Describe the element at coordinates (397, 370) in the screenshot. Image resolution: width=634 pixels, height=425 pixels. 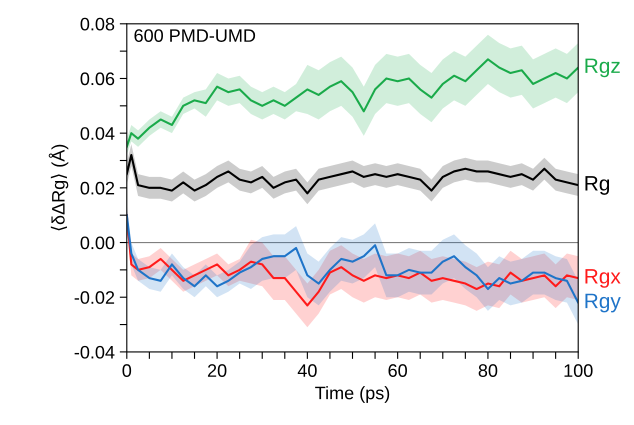
I see `x-tick-label: 60` at that location.